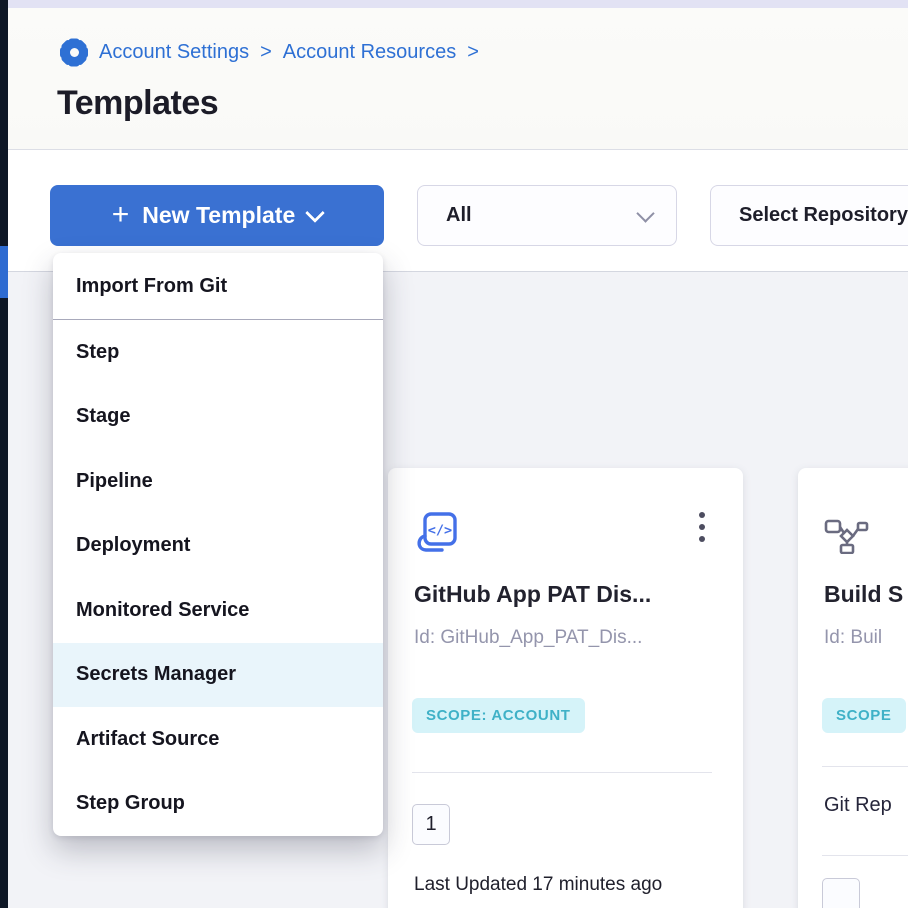 The image size is (908, 908). Describe the element at coordinates (498, 715) in the screenshot. I see `scope-badge: SCOPE: ACCOUNT` at that location.